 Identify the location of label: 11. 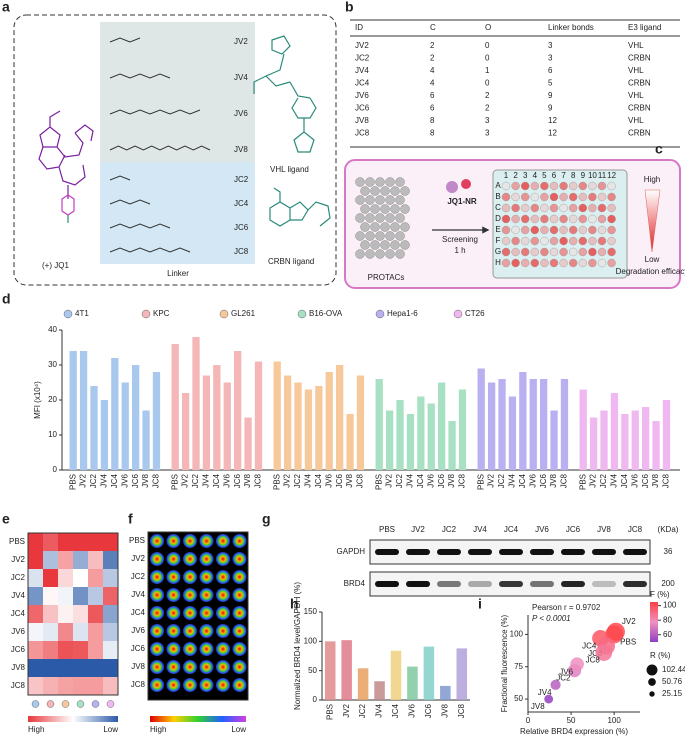
(602, 175).